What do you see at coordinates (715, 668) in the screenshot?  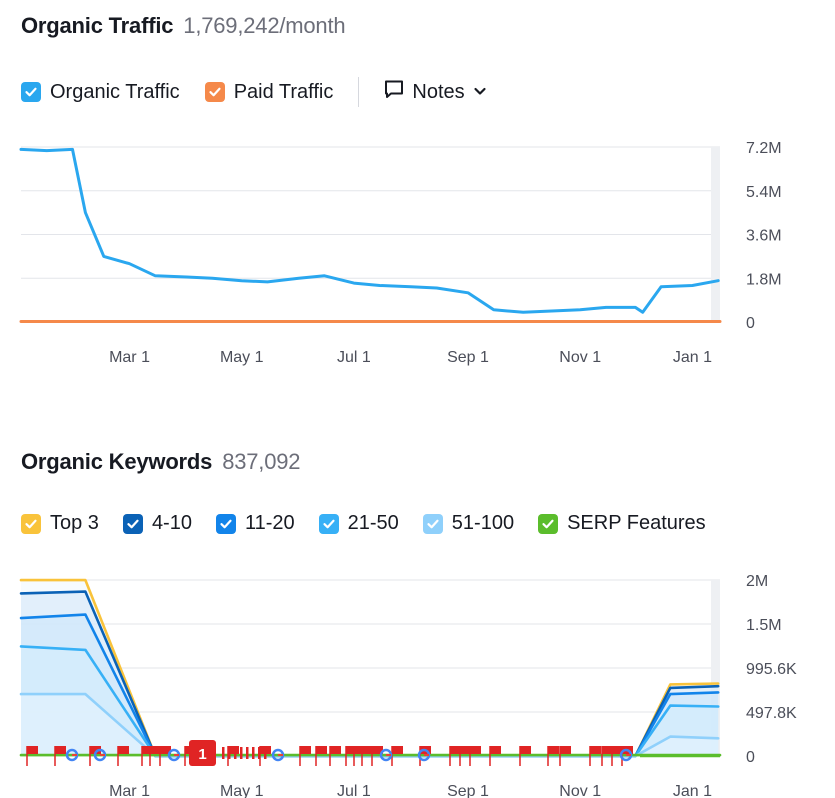 I see `current-period-marker` at bounding box center [715, 668].